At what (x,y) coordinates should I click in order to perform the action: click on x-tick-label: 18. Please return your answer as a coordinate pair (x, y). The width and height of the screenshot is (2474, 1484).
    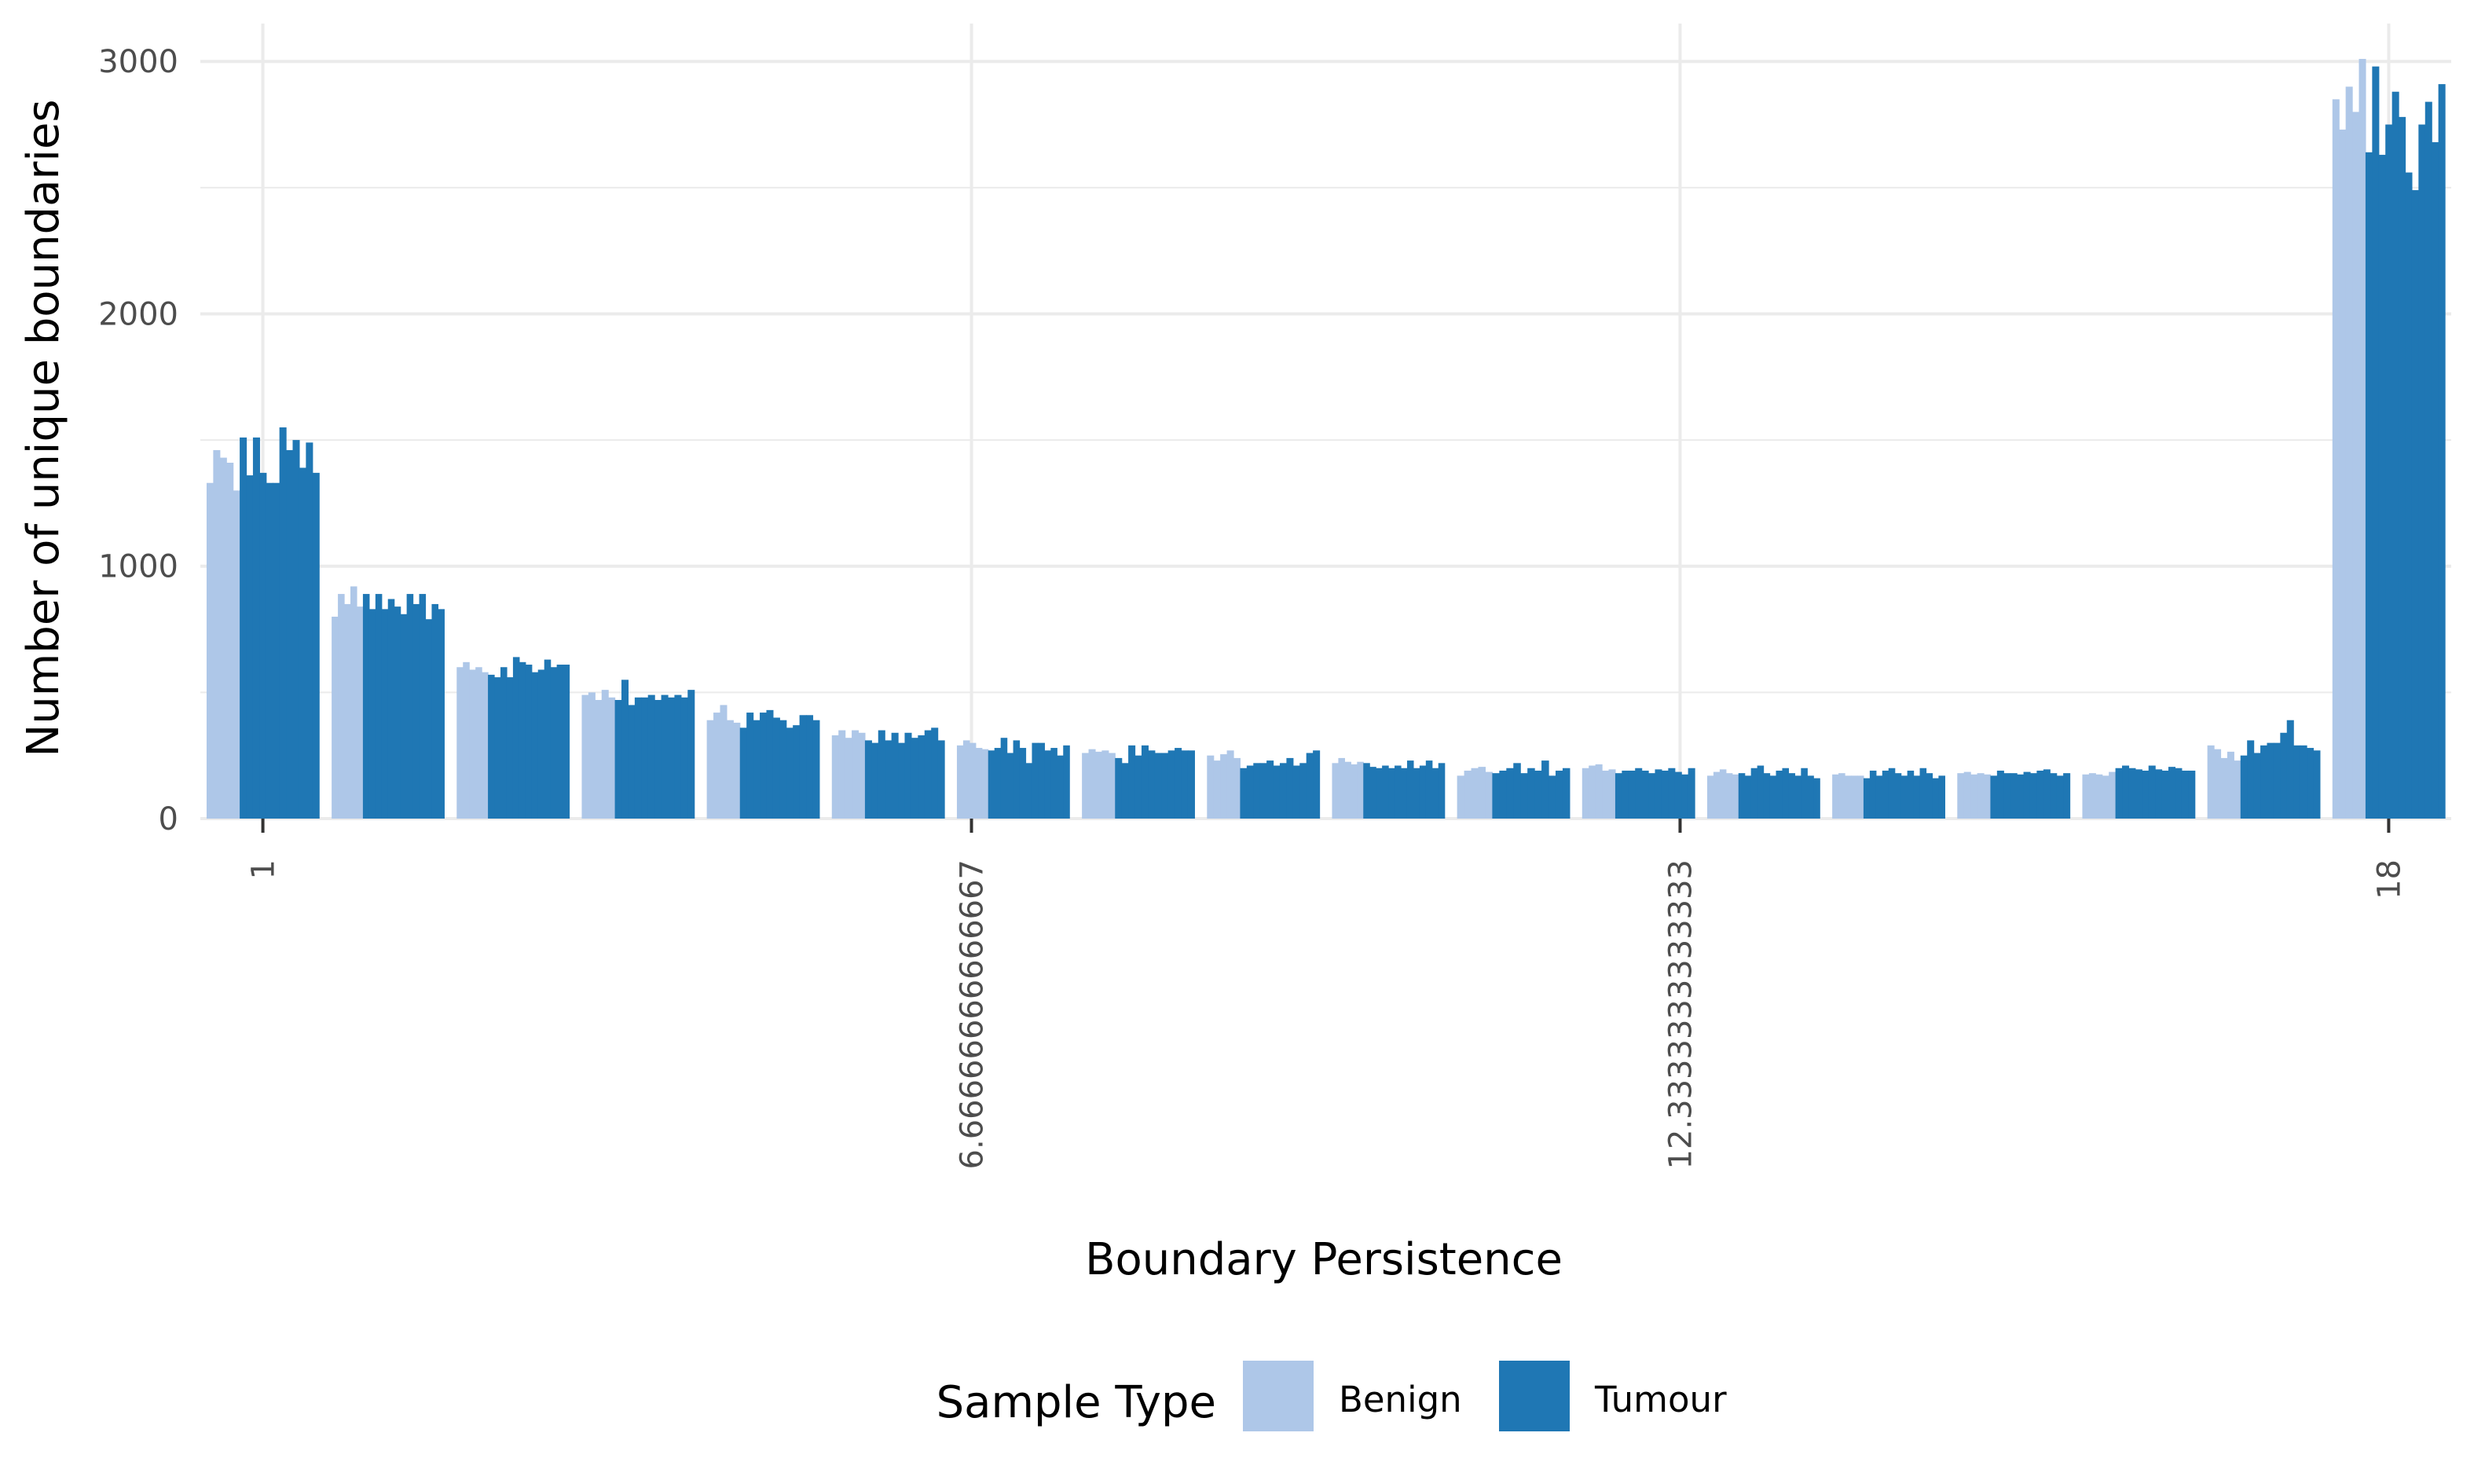
    Looking at the image, I should click on (2389, 879).